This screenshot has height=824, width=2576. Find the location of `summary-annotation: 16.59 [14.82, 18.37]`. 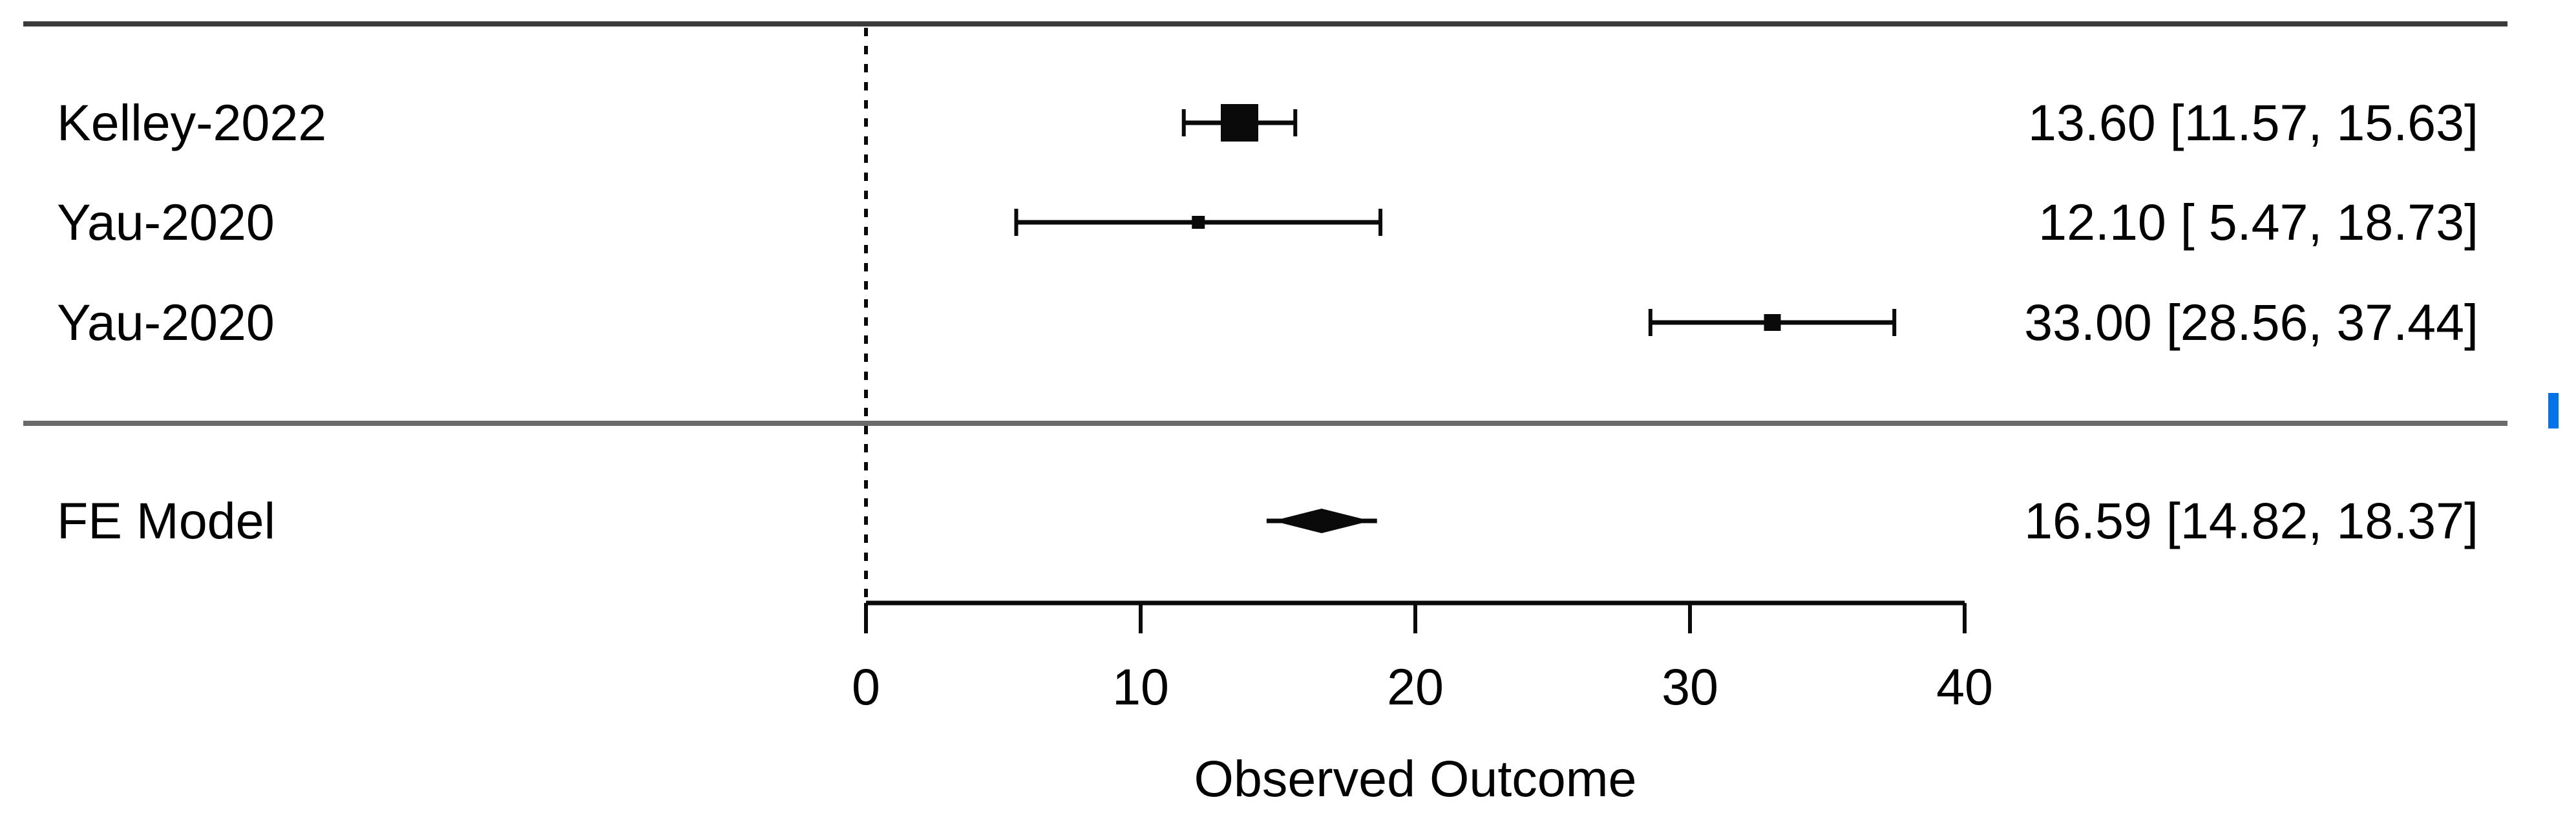

summary-annotation: 16.59 [14.82, 18.37] is located at coordinates (2251, 520).